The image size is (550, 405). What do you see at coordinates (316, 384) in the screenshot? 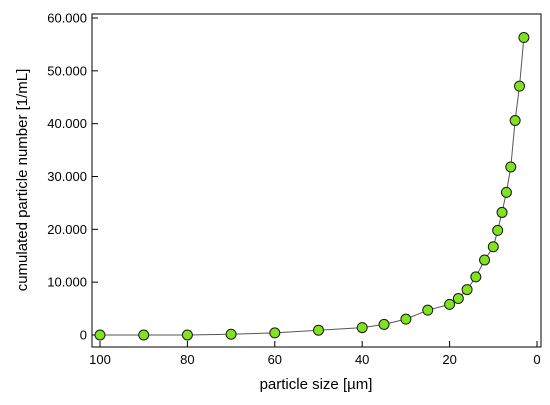
I see `x-axis-title: particle size [µm]` at bounding box center [316, 384].